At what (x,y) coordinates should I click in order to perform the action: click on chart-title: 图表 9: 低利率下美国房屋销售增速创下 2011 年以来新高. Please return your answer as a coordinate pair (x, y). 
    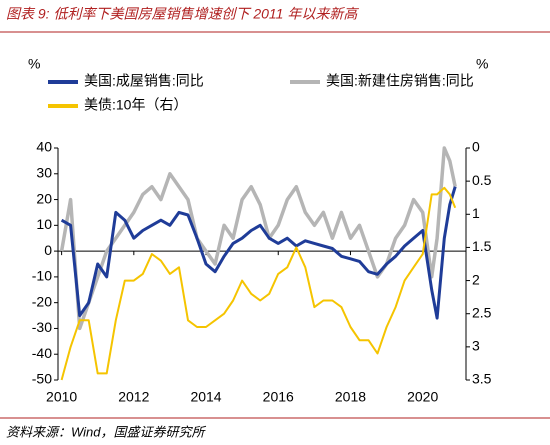
    Looking at the image, I should click on (182, 14).